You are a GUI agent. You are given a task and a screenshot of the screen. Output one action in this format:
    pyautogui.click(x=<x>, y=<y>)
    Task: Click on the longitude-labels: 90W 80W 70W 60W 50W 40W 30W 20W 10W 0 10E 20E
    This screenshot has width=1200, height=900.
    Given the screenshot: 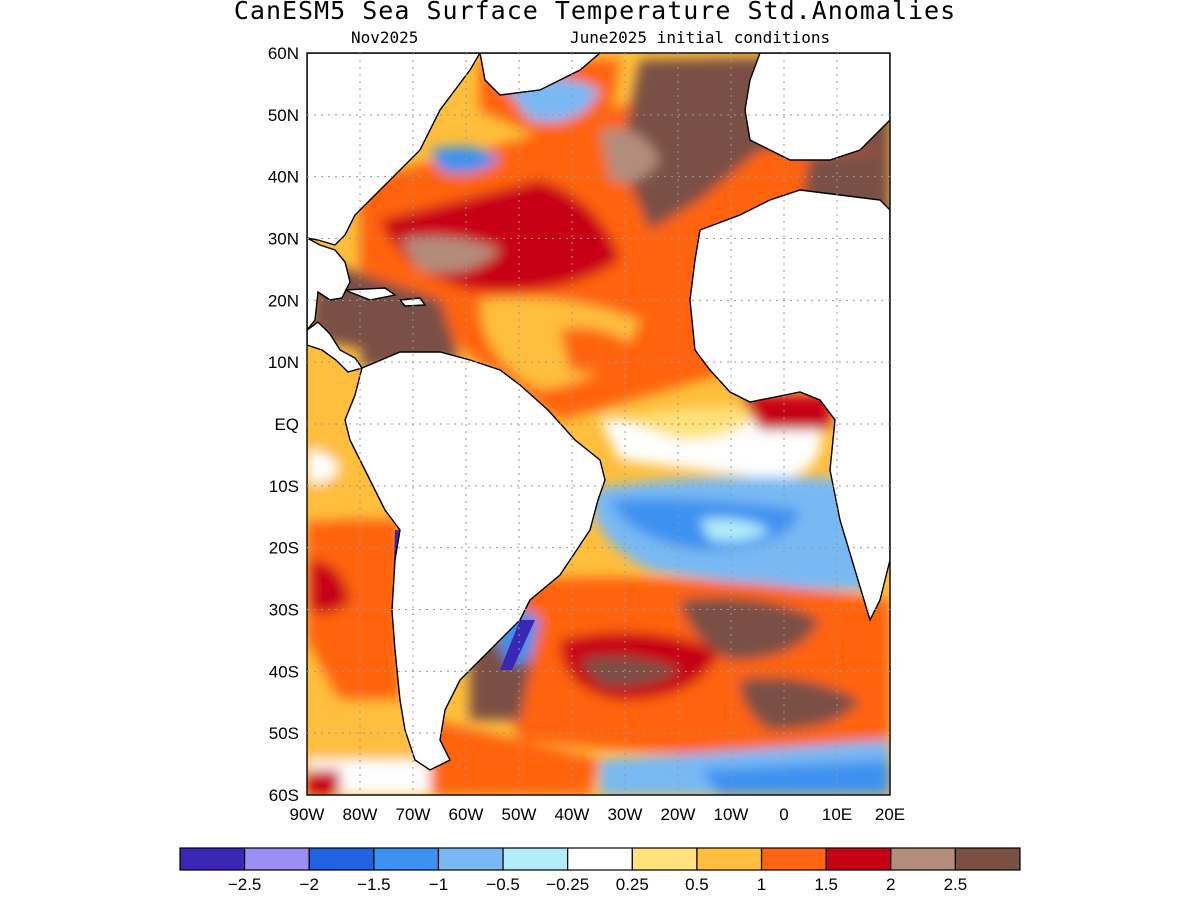 What is the action you would take?
    pyautogui.click(x=598, y=814)
    